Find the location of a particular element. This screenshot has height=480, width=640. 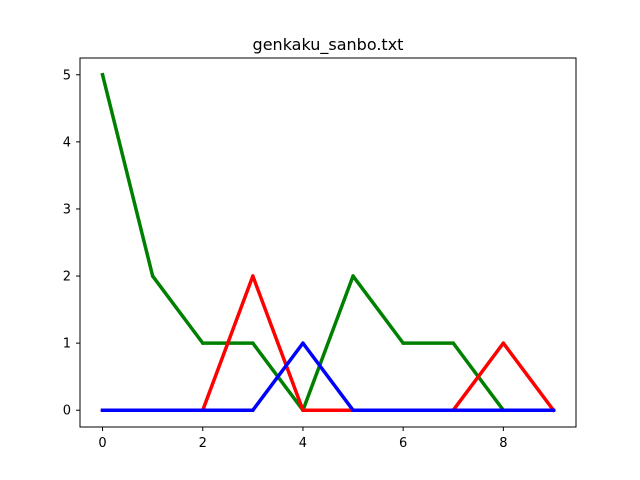

y-tick-label: 0 is located at coordinates (67, 411).